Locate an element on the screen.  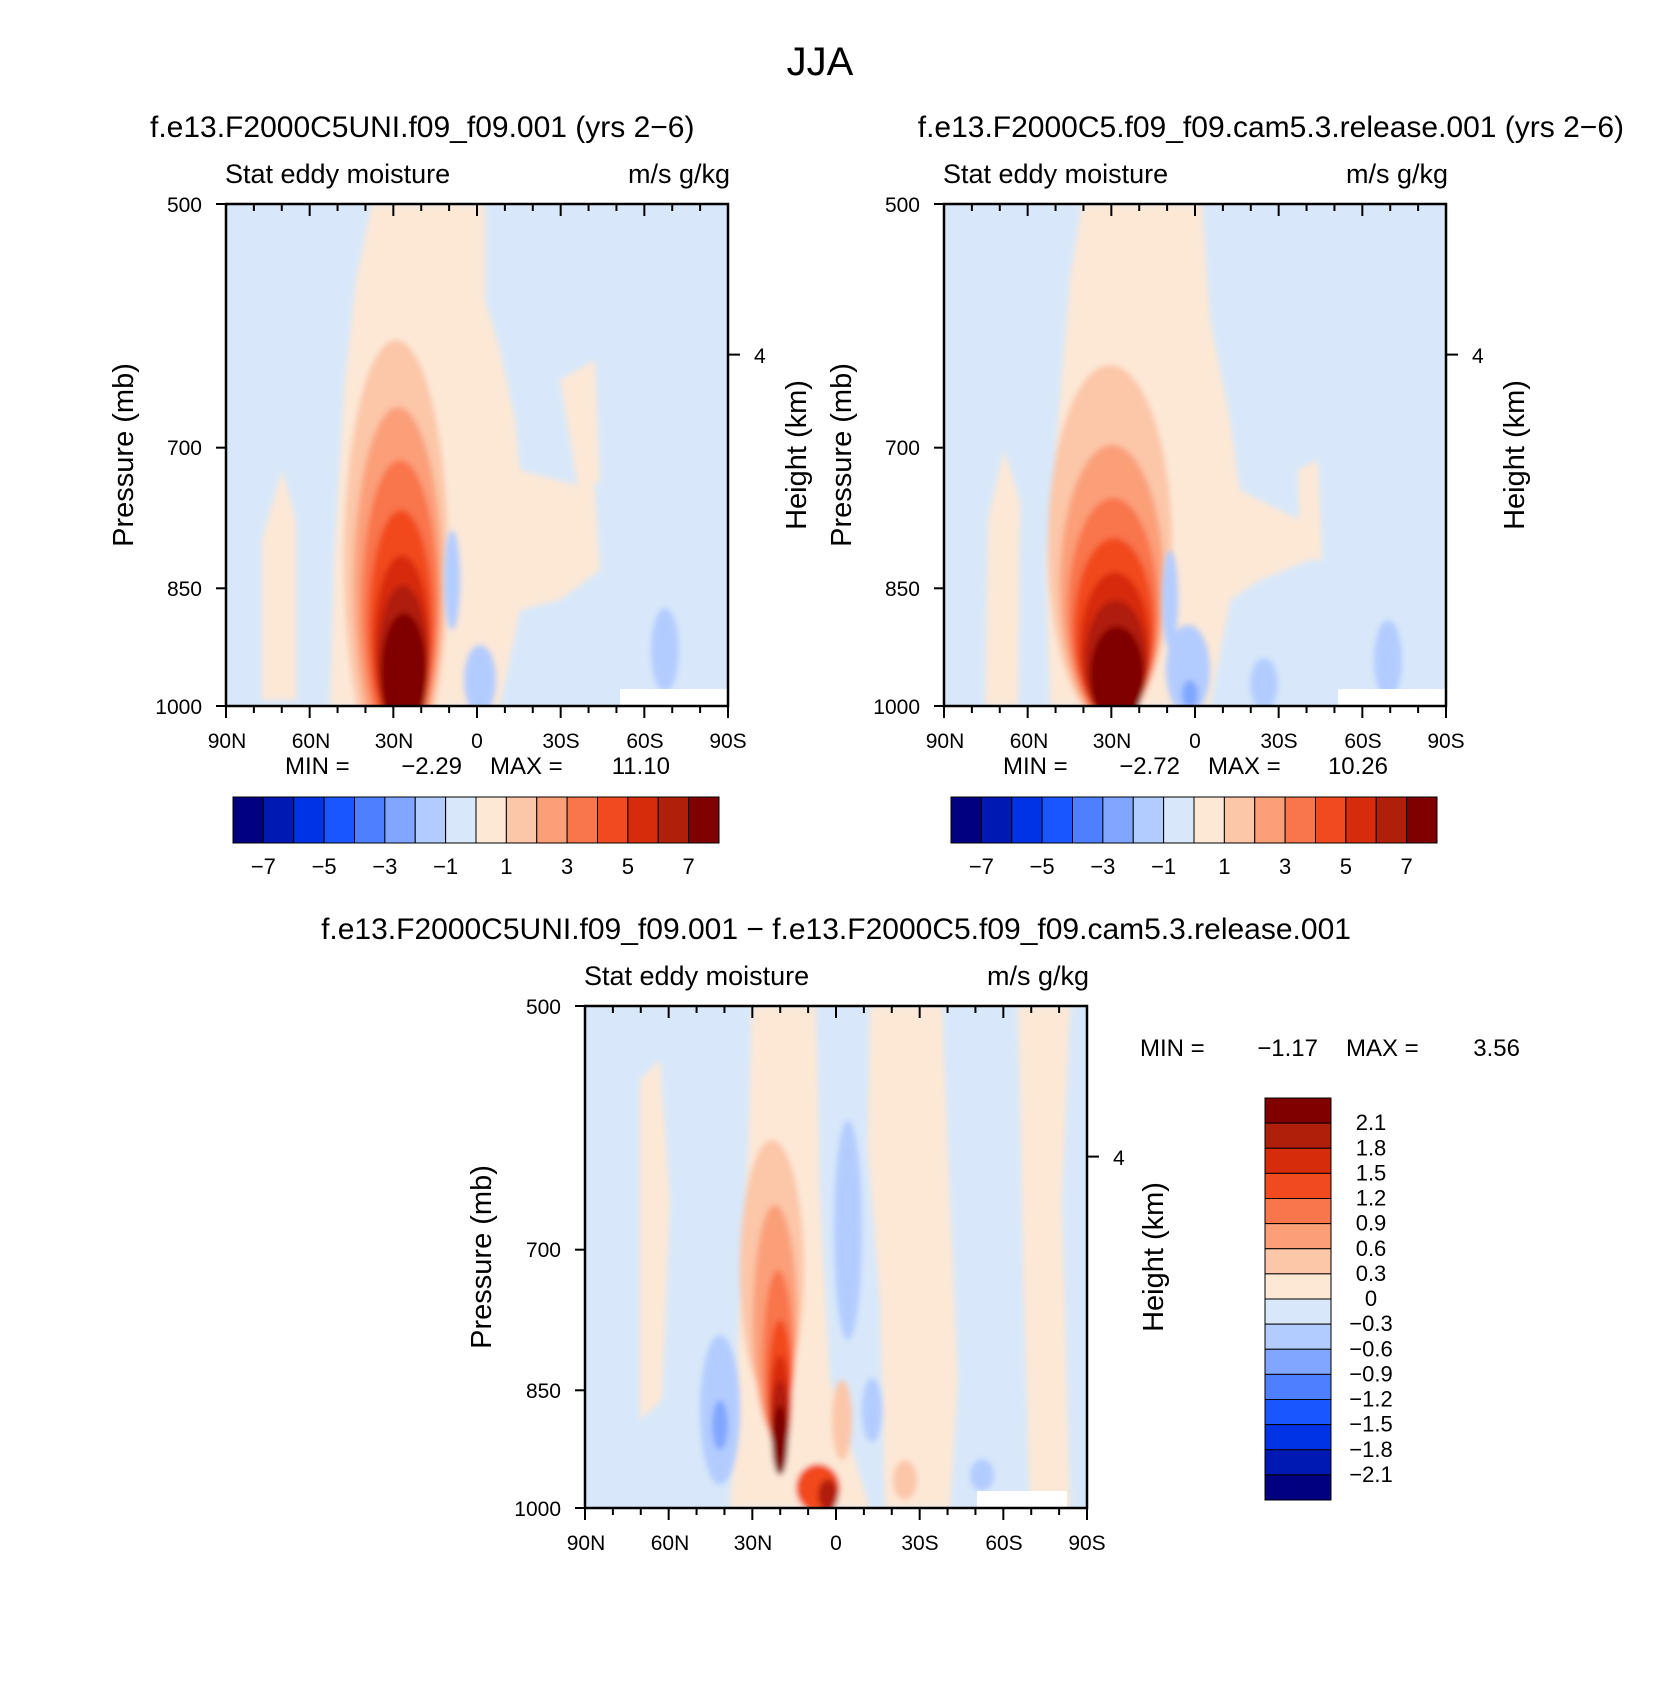
panel-2-axis-ticks is located at coordinates (1196, 460).